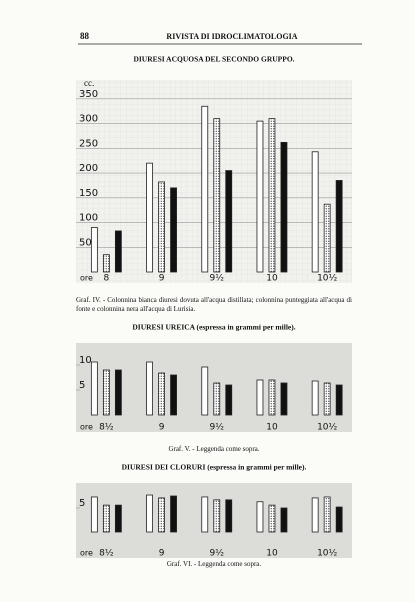 This screenshot has height=602, width=415. What do you see at coordinates (89, 83) in the screenshot?
I see `y-axis-label: cc.` at bounding box center [89, 83].